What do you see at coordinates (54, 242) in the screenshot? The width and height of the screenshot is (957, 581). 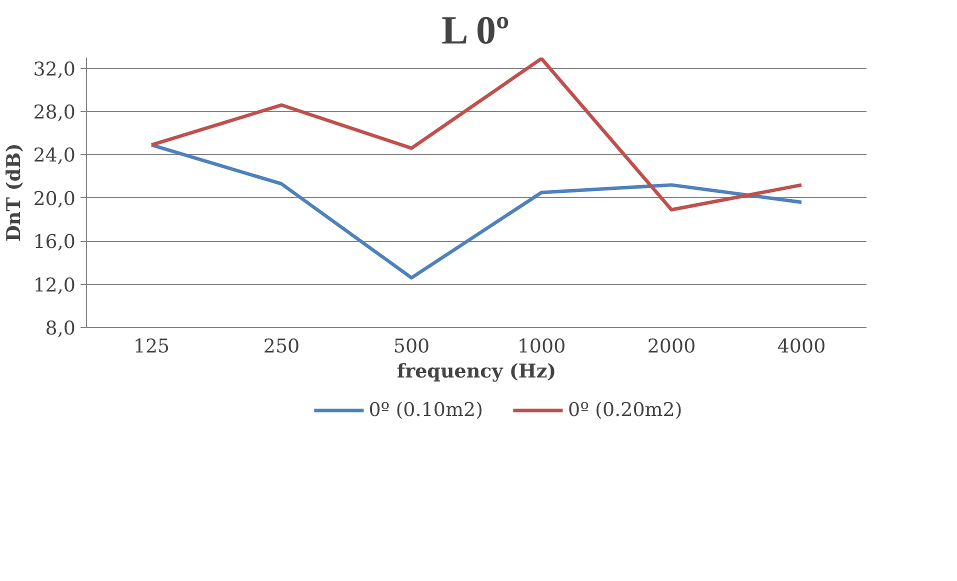 I see `y-tick-label: 16,0` at bounding box center [54, 242].